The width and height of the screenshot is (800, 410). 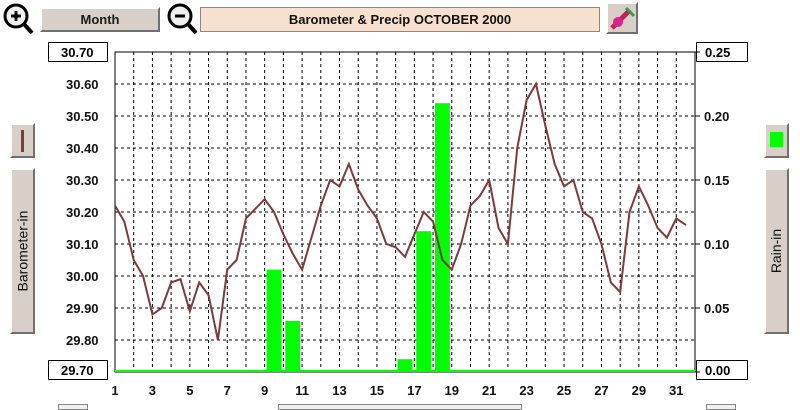 I want to click on x-tick-label: 15, so click(x=377, y=390).